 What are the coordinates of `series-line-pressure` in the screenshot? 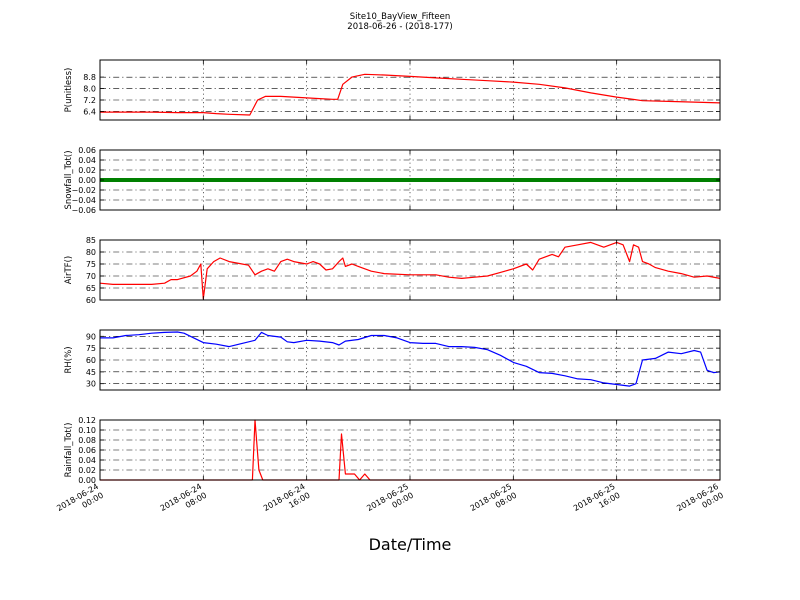 It's located at (410, 94).